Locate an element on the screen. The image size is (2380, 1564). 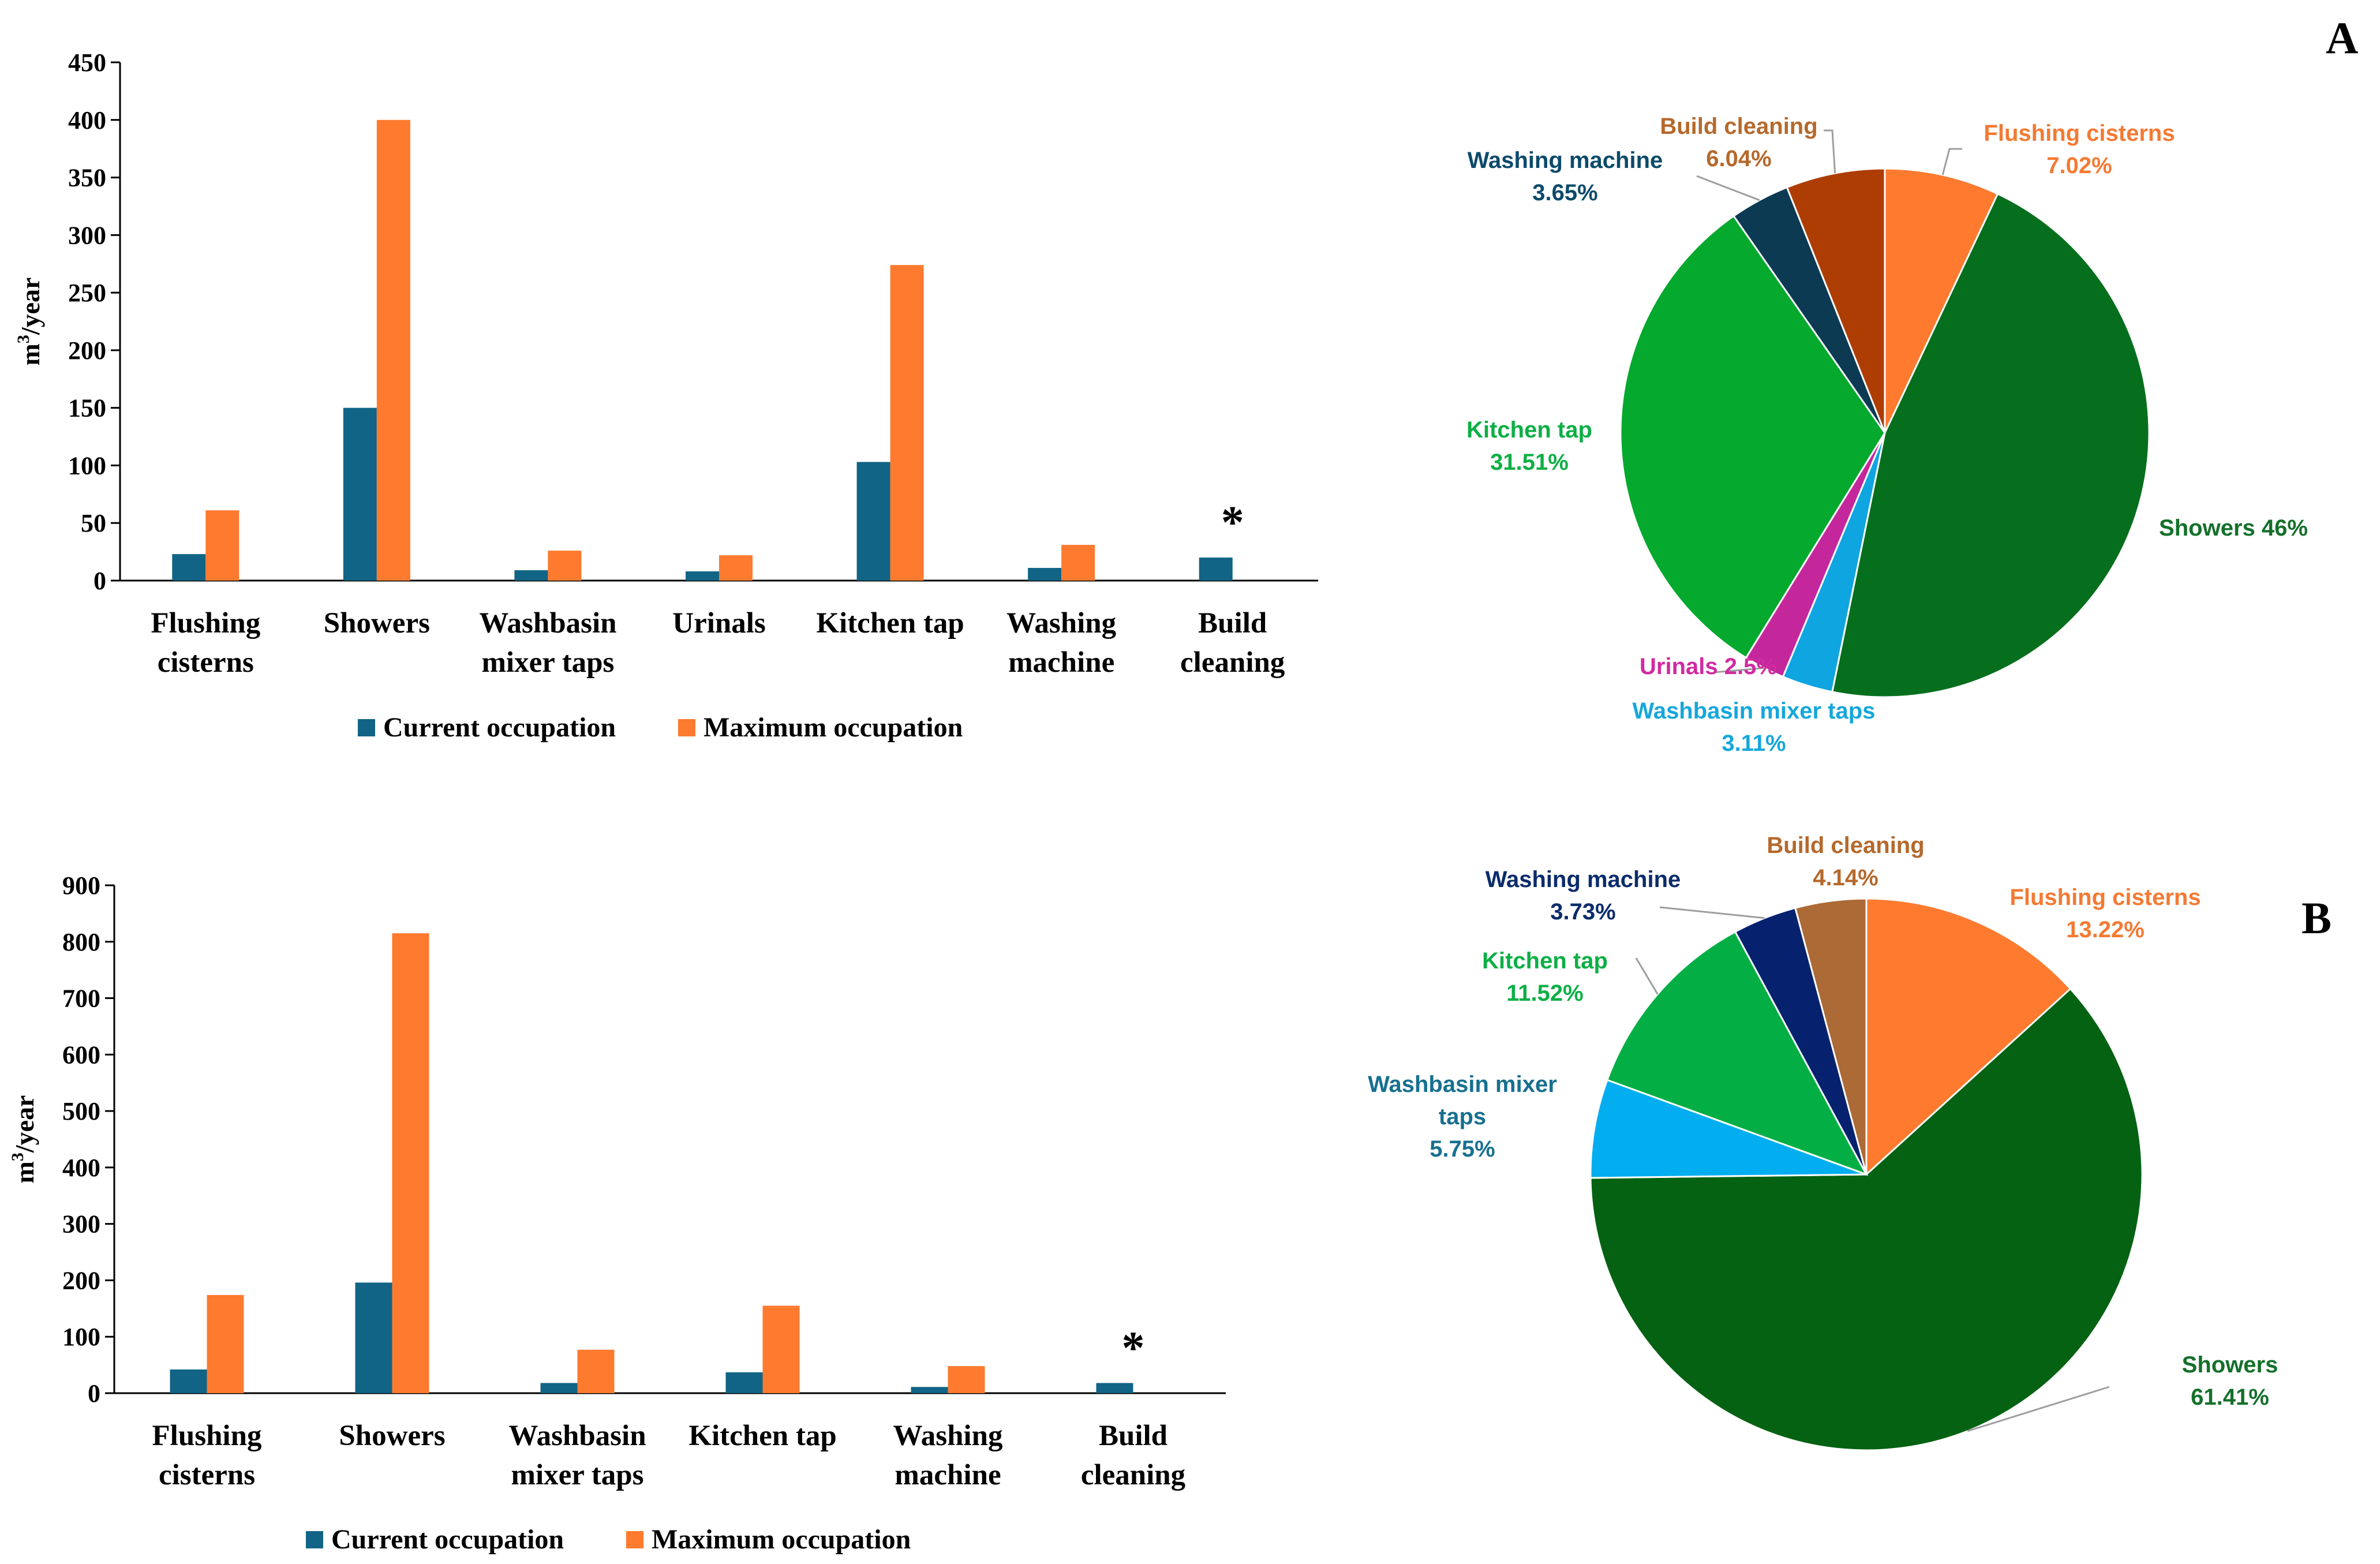
pie-label-flushing-cisterns: Flushing cisterns is located at coordinates (2079, 133).